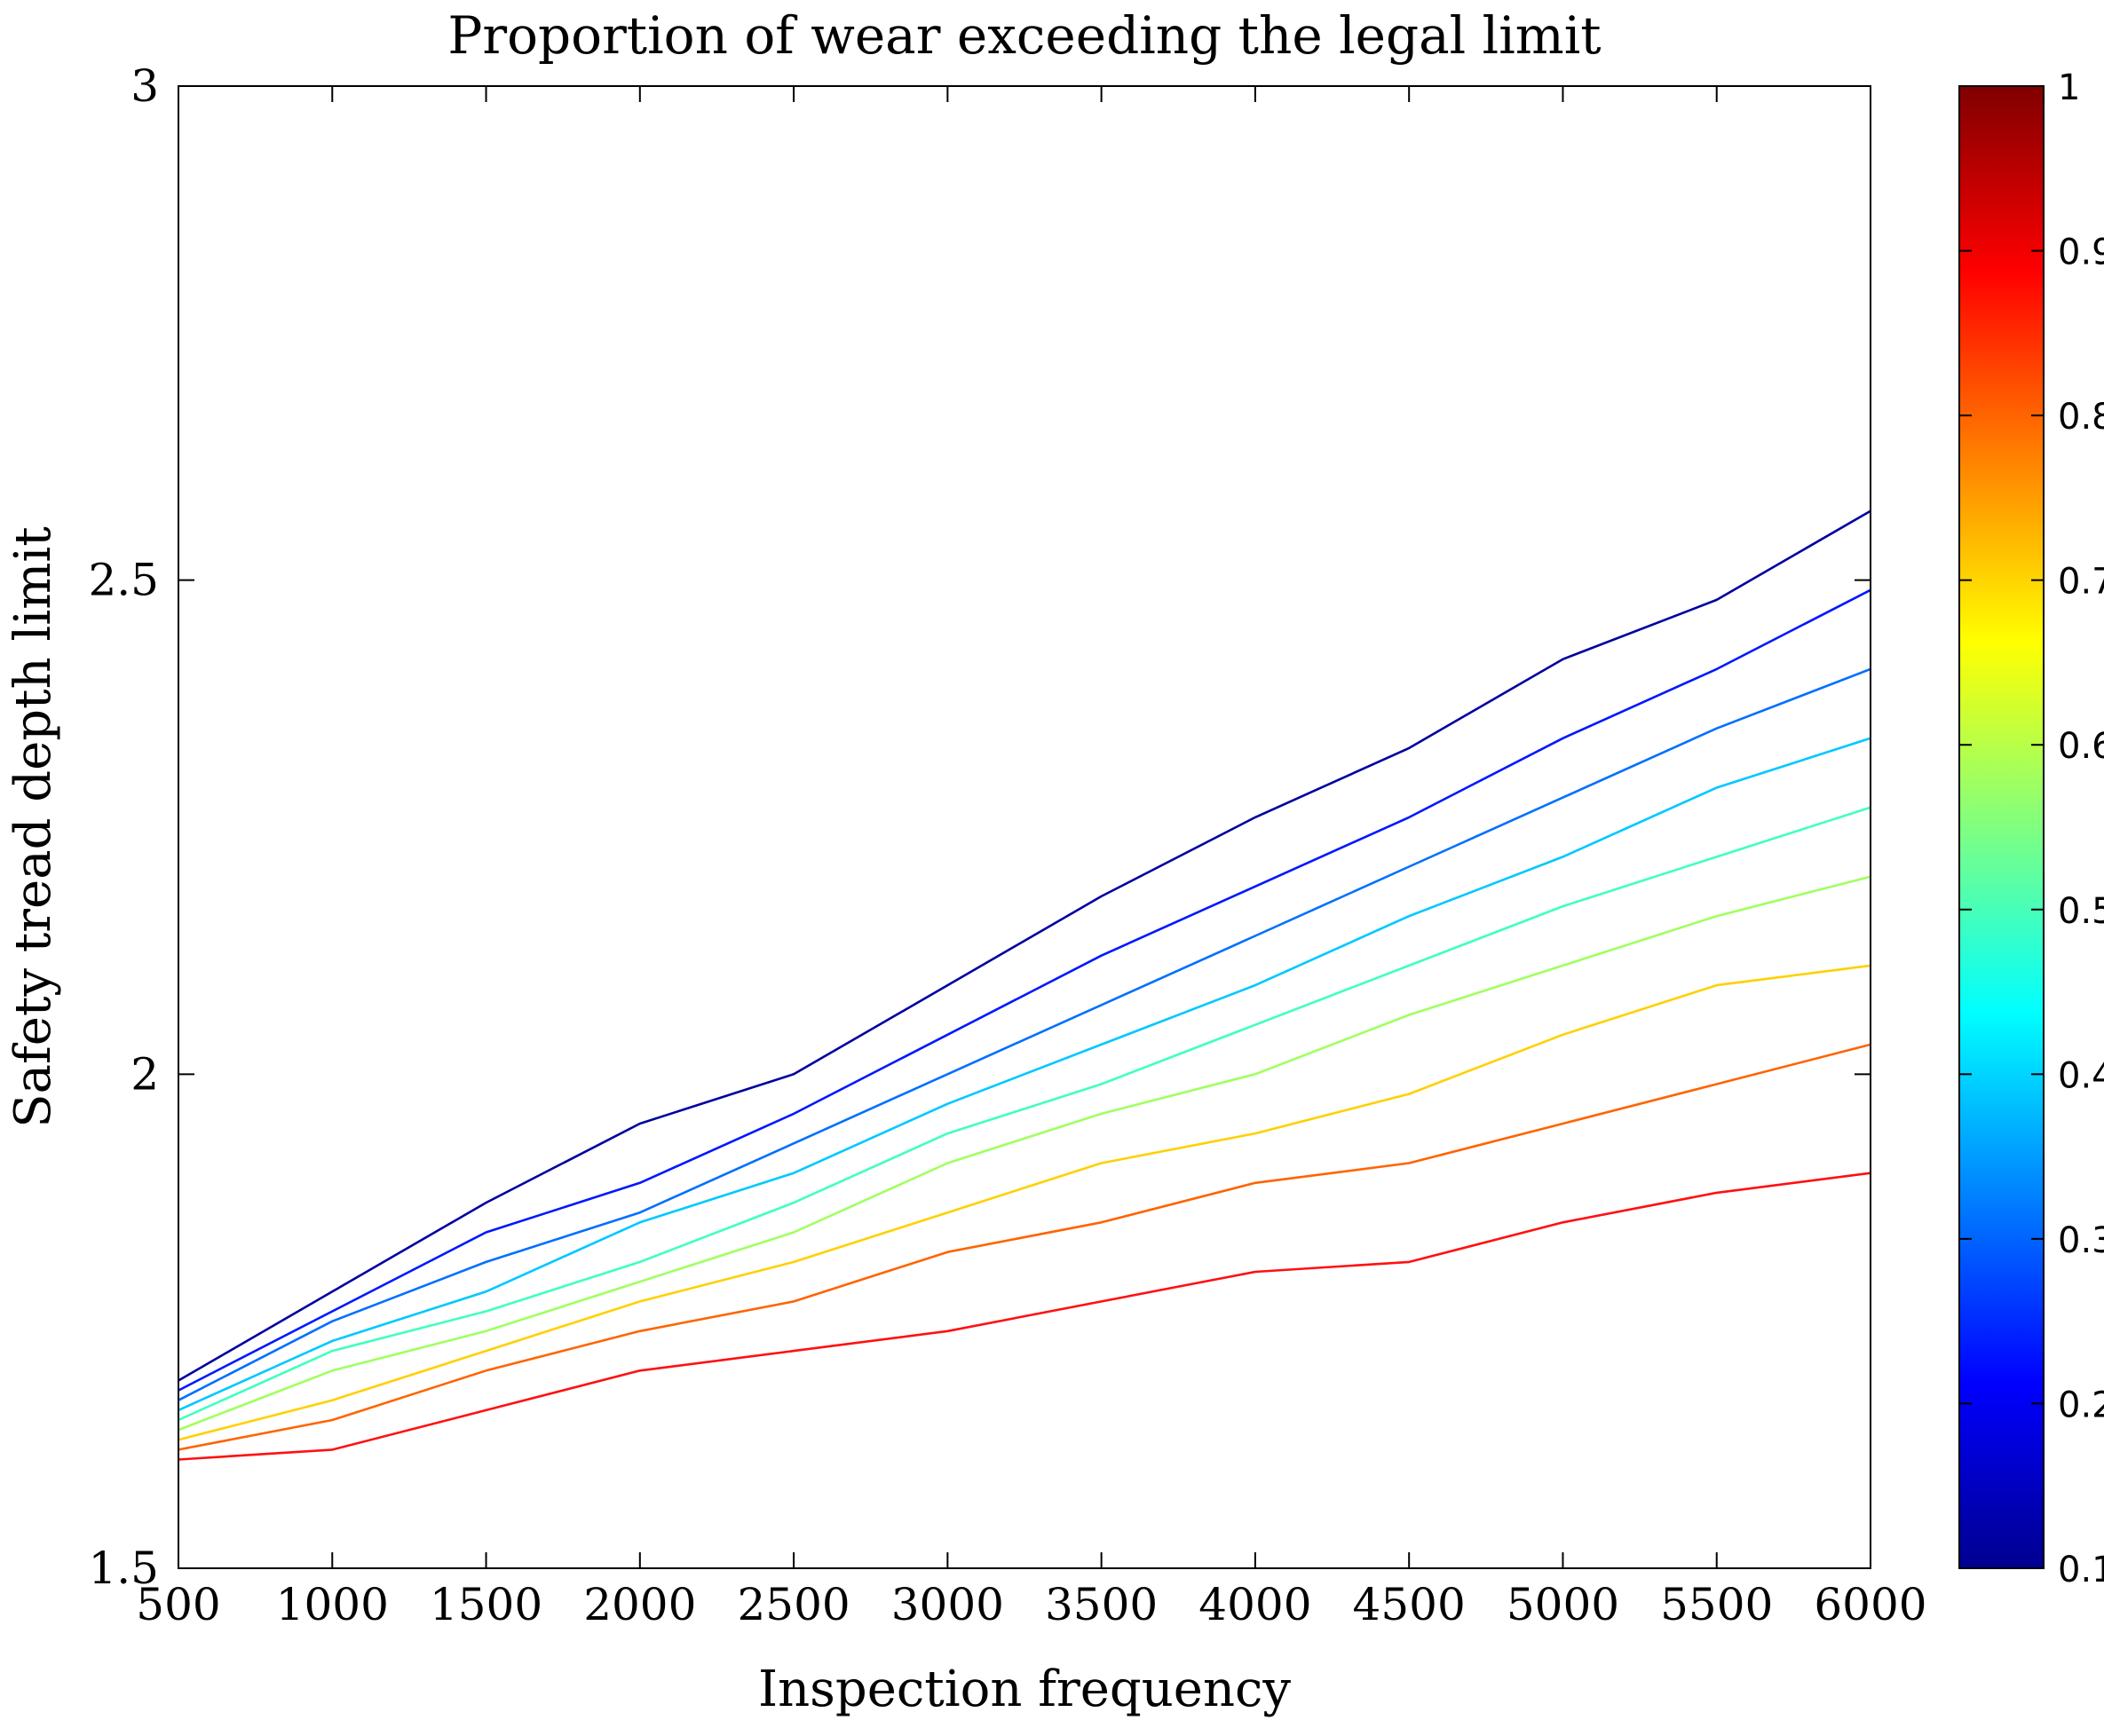 The image size is (2104, 1736). What do you see at coordinates (1024, 1689) in the screenshot?
I see `x-axis-label: Inspection frequency` at bounding box center [1024, 1689].